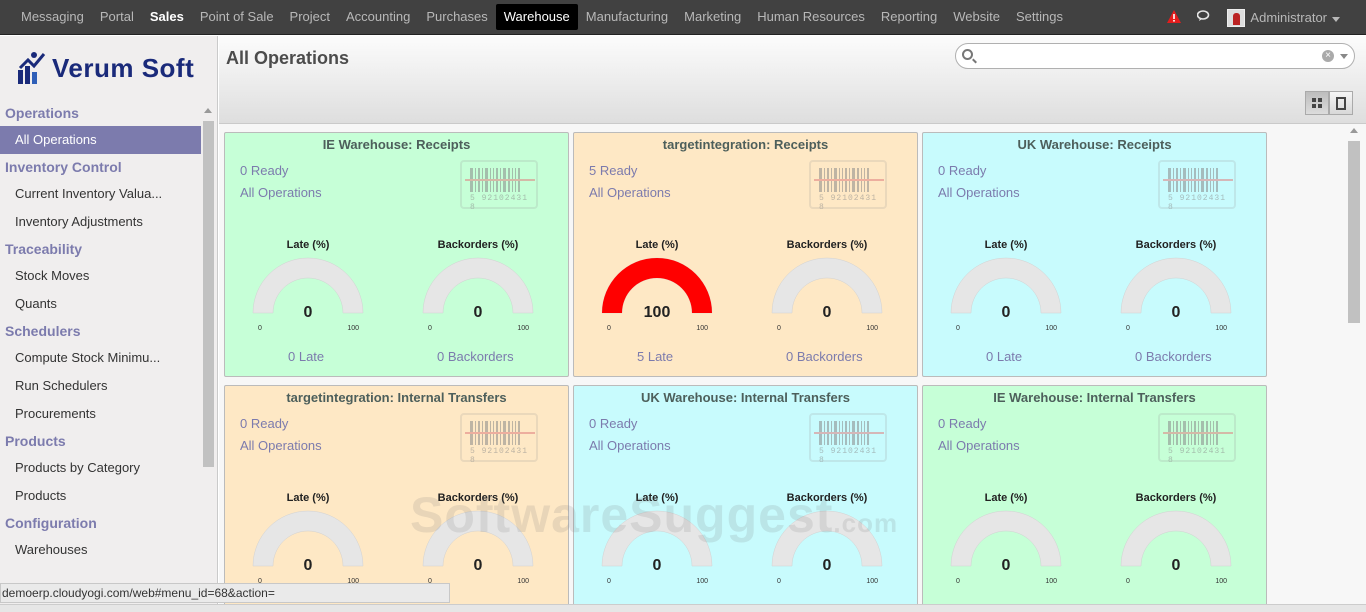 The image size is (1366, 612). Describe the element at coordinates (396, 144) in the screenshot. I see `card-title: IE Warehouse: Receipts` at that location.